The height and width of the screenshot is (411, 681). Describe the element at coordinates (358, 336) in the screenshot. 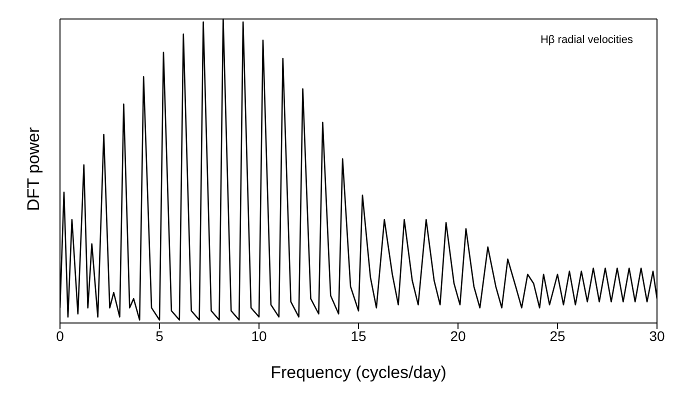

I see `x-tick-label: 15` at that location.